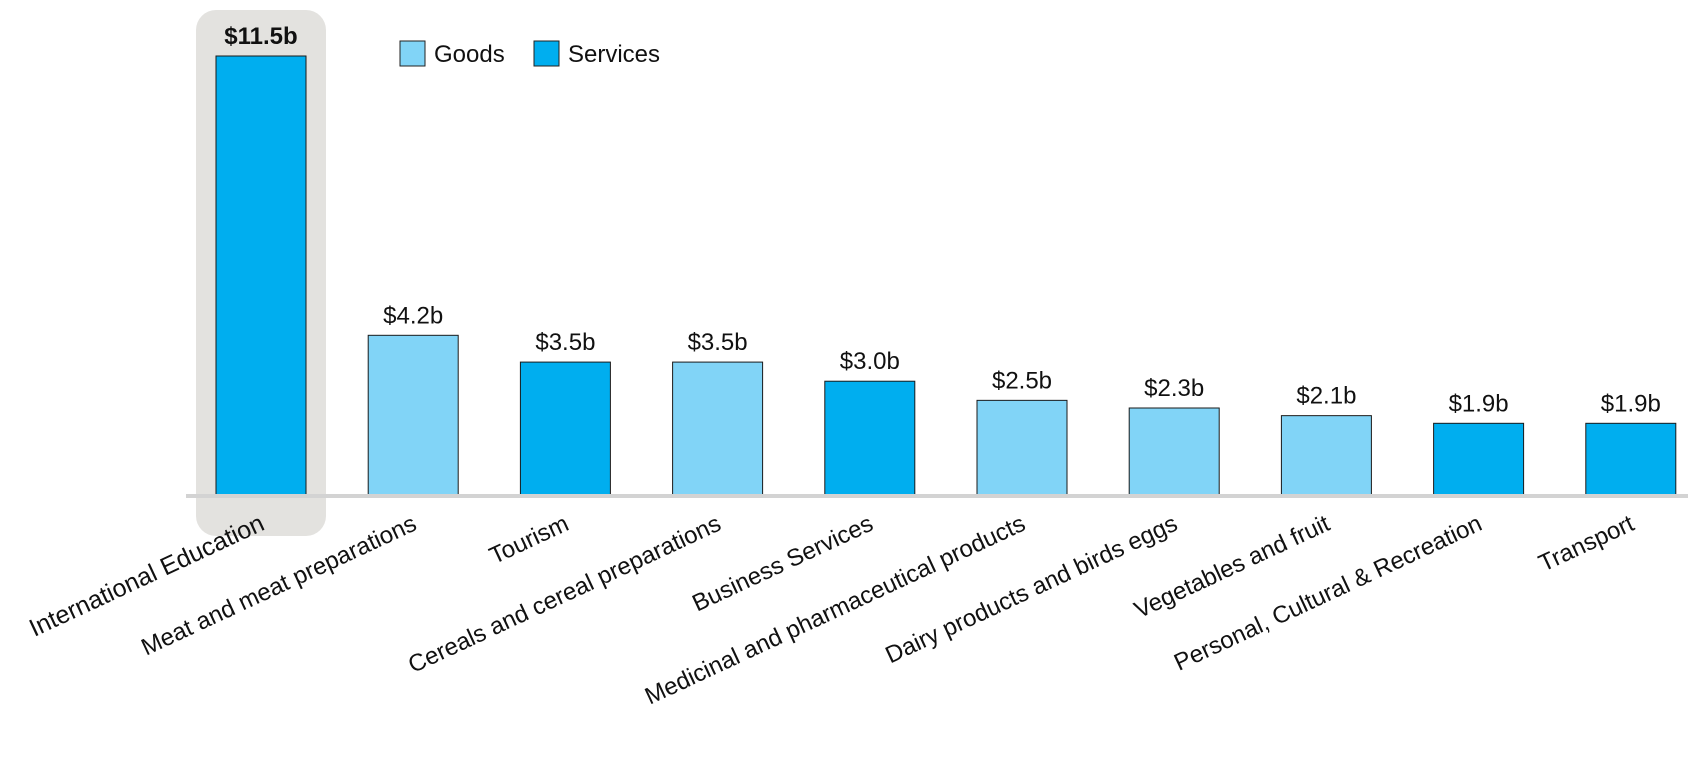  Describe the element at coordinates (565, 342) in the screenshot. I see `data-label-tourism: $3.5b` at that location.